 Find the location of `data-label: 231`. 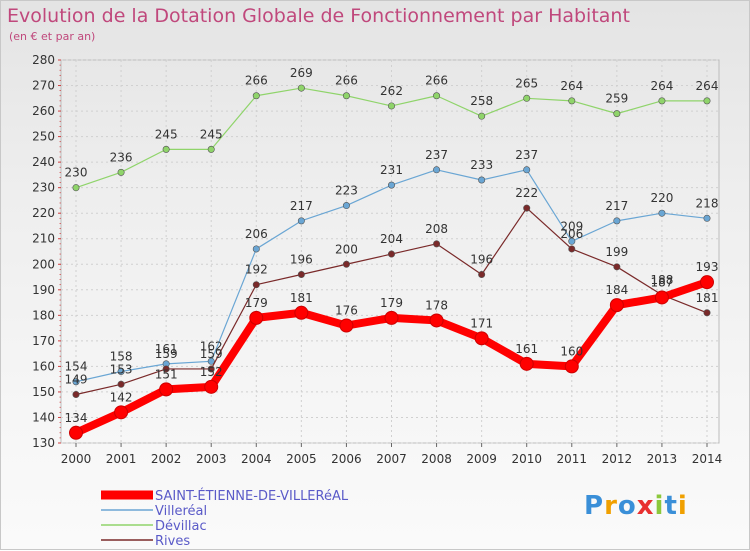

data-label: 231 is located at coordinates (391, 170).